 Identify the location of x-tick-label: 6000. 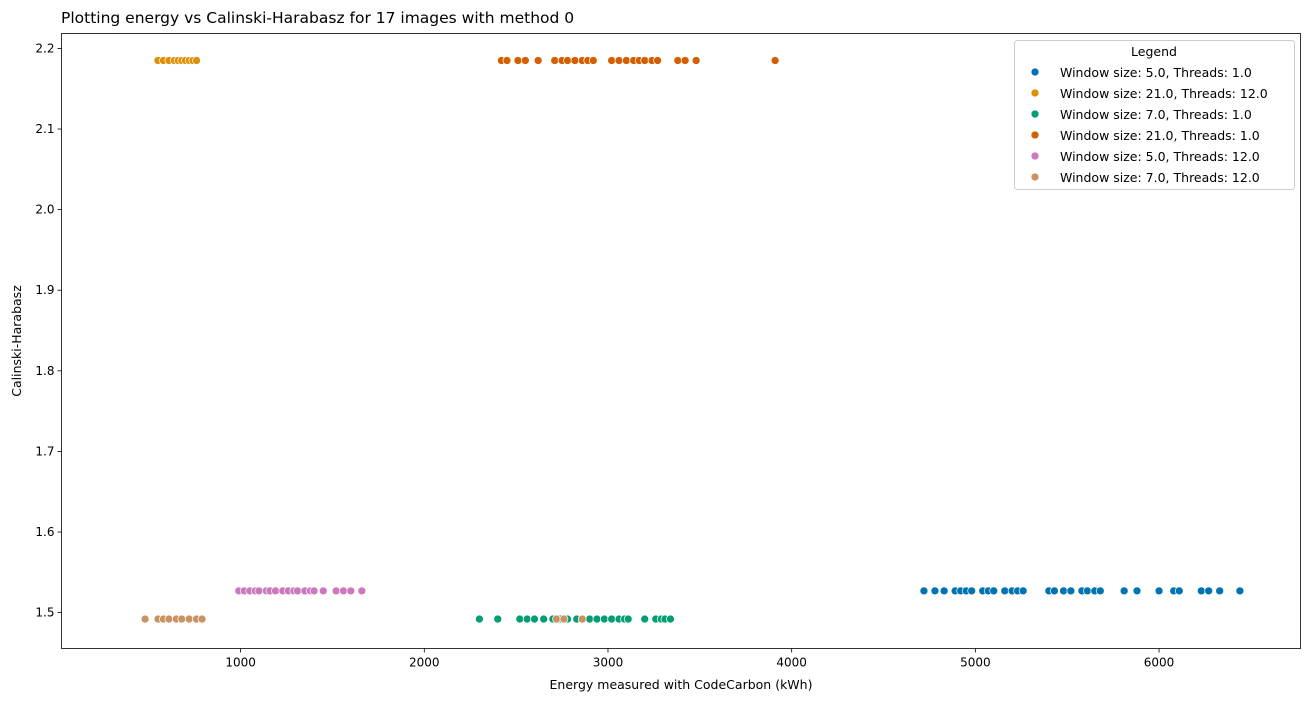
(1159, 663).